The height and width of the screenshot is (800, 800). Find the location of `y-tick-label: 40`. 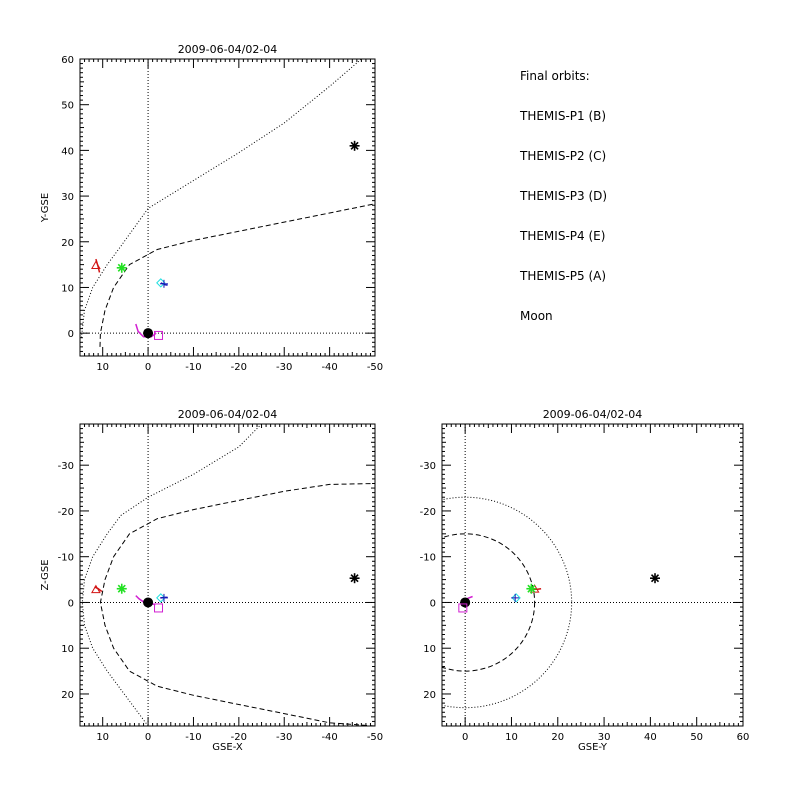

y-tick-label: 40 is located at coordinates (67, 151).